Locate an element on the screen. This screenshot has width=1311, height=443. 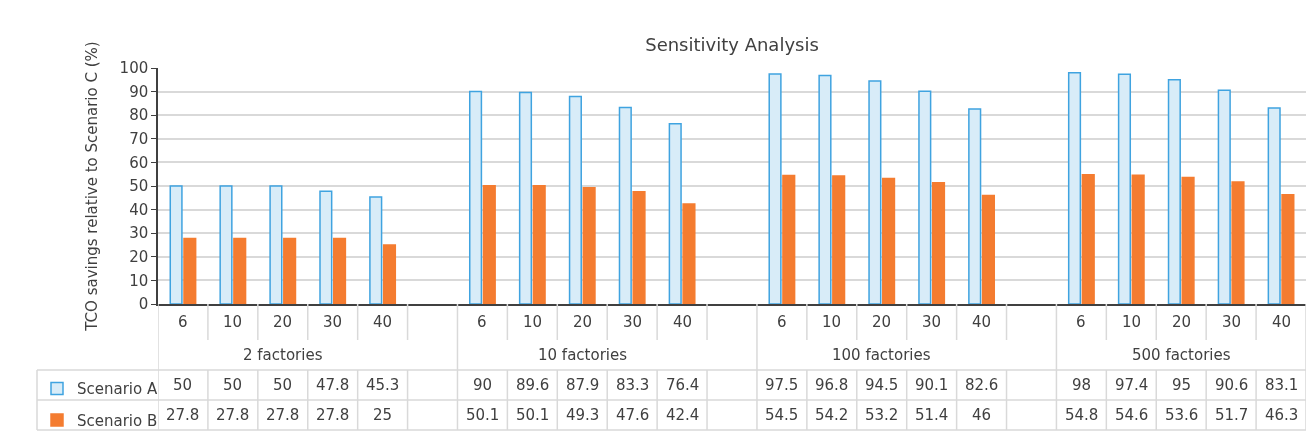
y-tick-label: 70 is located at coordinates (139, 139).